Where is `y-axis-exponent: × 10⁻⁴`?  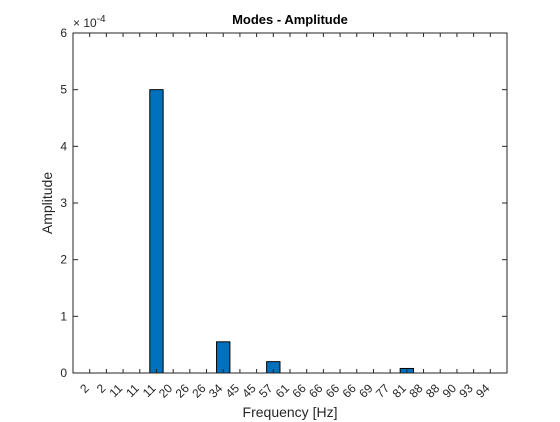 y-axis-exponent: × 10⁻⁴ is located at coordinates (89, 22).